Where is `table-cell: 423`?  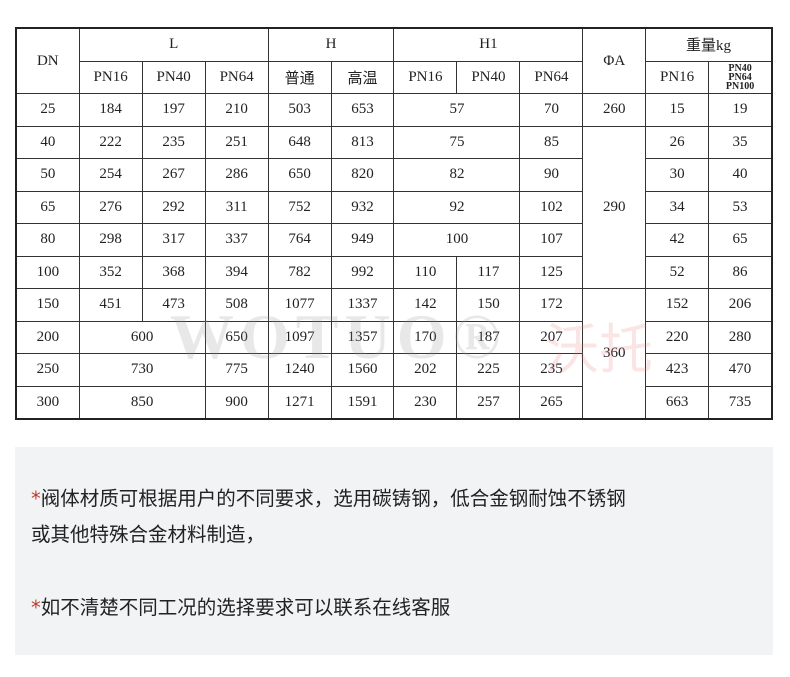 table-cell: 423 is located at coordinates (677, 370).